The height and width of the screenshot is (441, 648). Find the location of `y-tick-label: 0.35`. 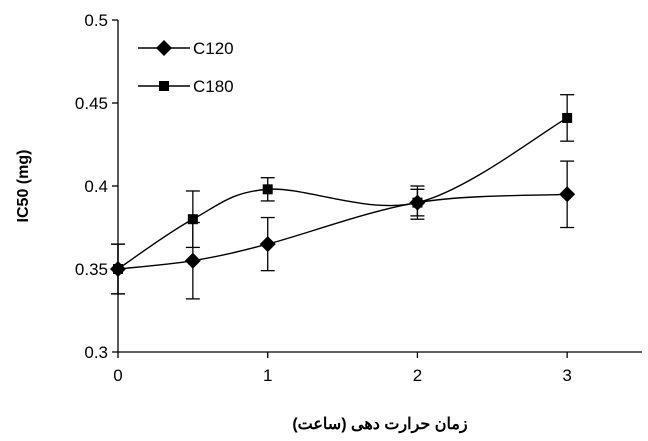

y-tick-label: 0.35 is located at coordinates (91, 269).